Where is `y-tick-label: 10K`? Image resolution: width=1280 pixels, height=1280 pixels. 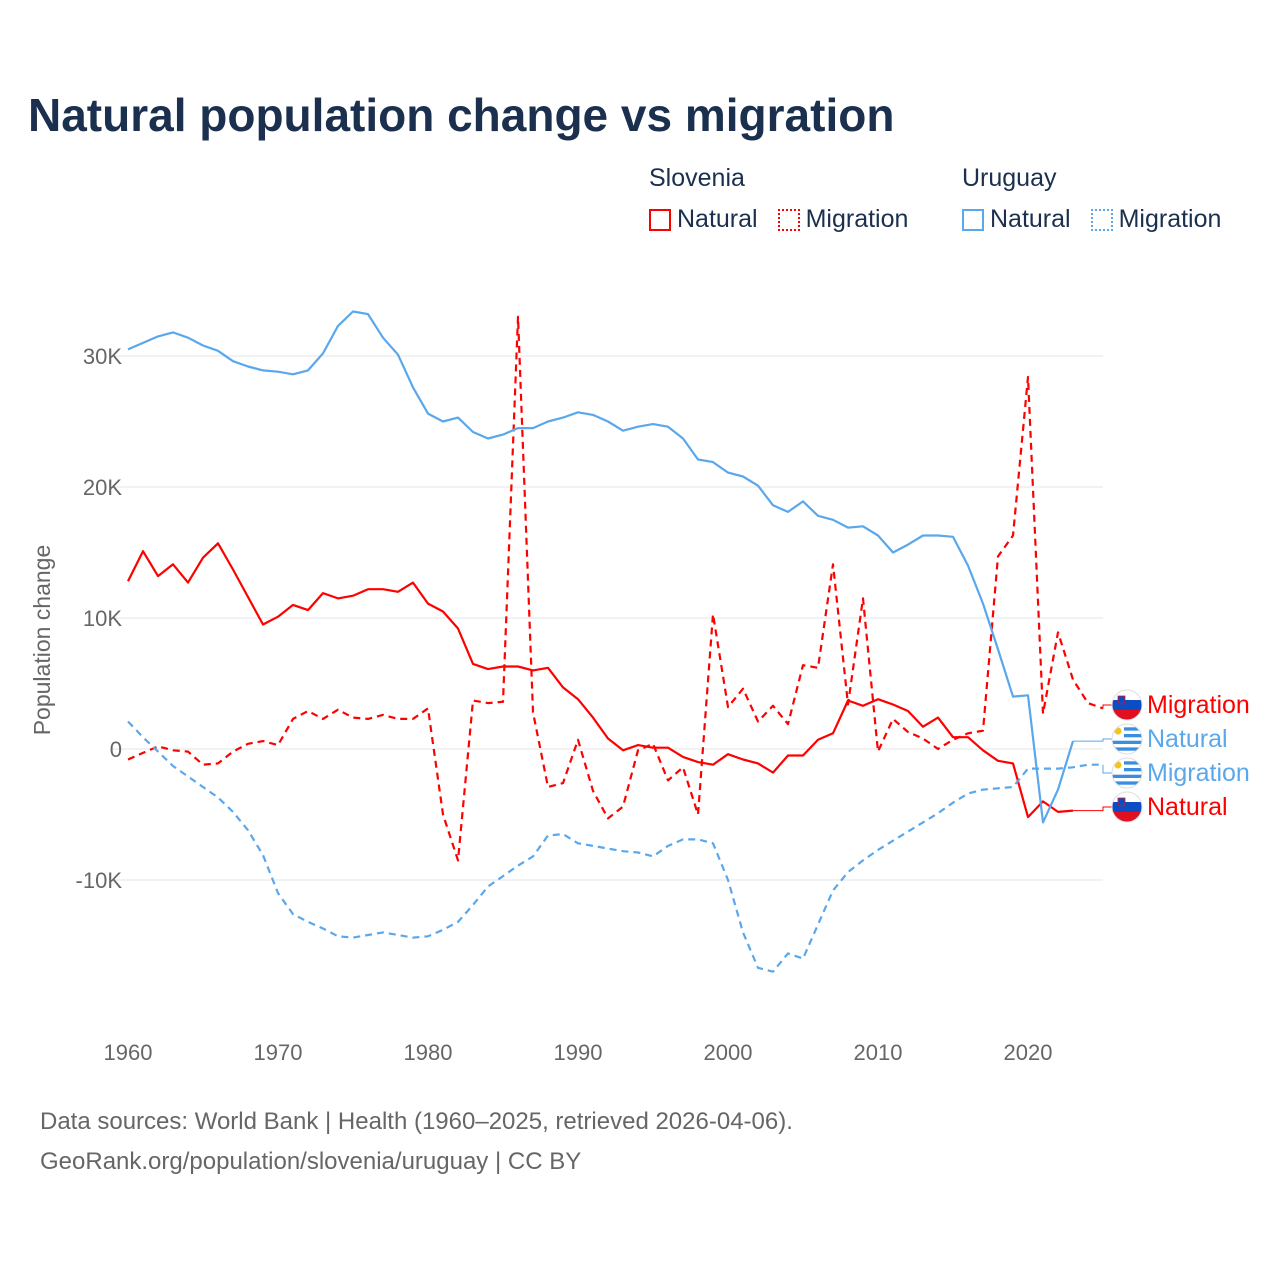 y-tick-label: 10K is located at coordinates (102, 618).